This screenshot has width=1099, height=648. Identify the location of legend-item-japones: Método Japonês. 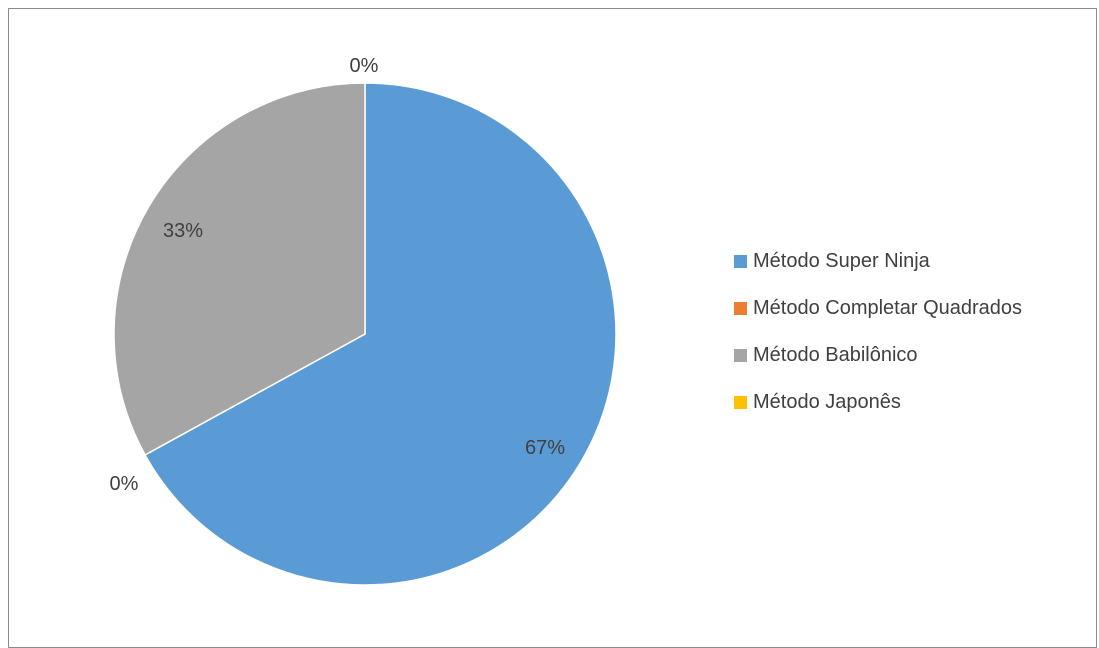
(914, 402).